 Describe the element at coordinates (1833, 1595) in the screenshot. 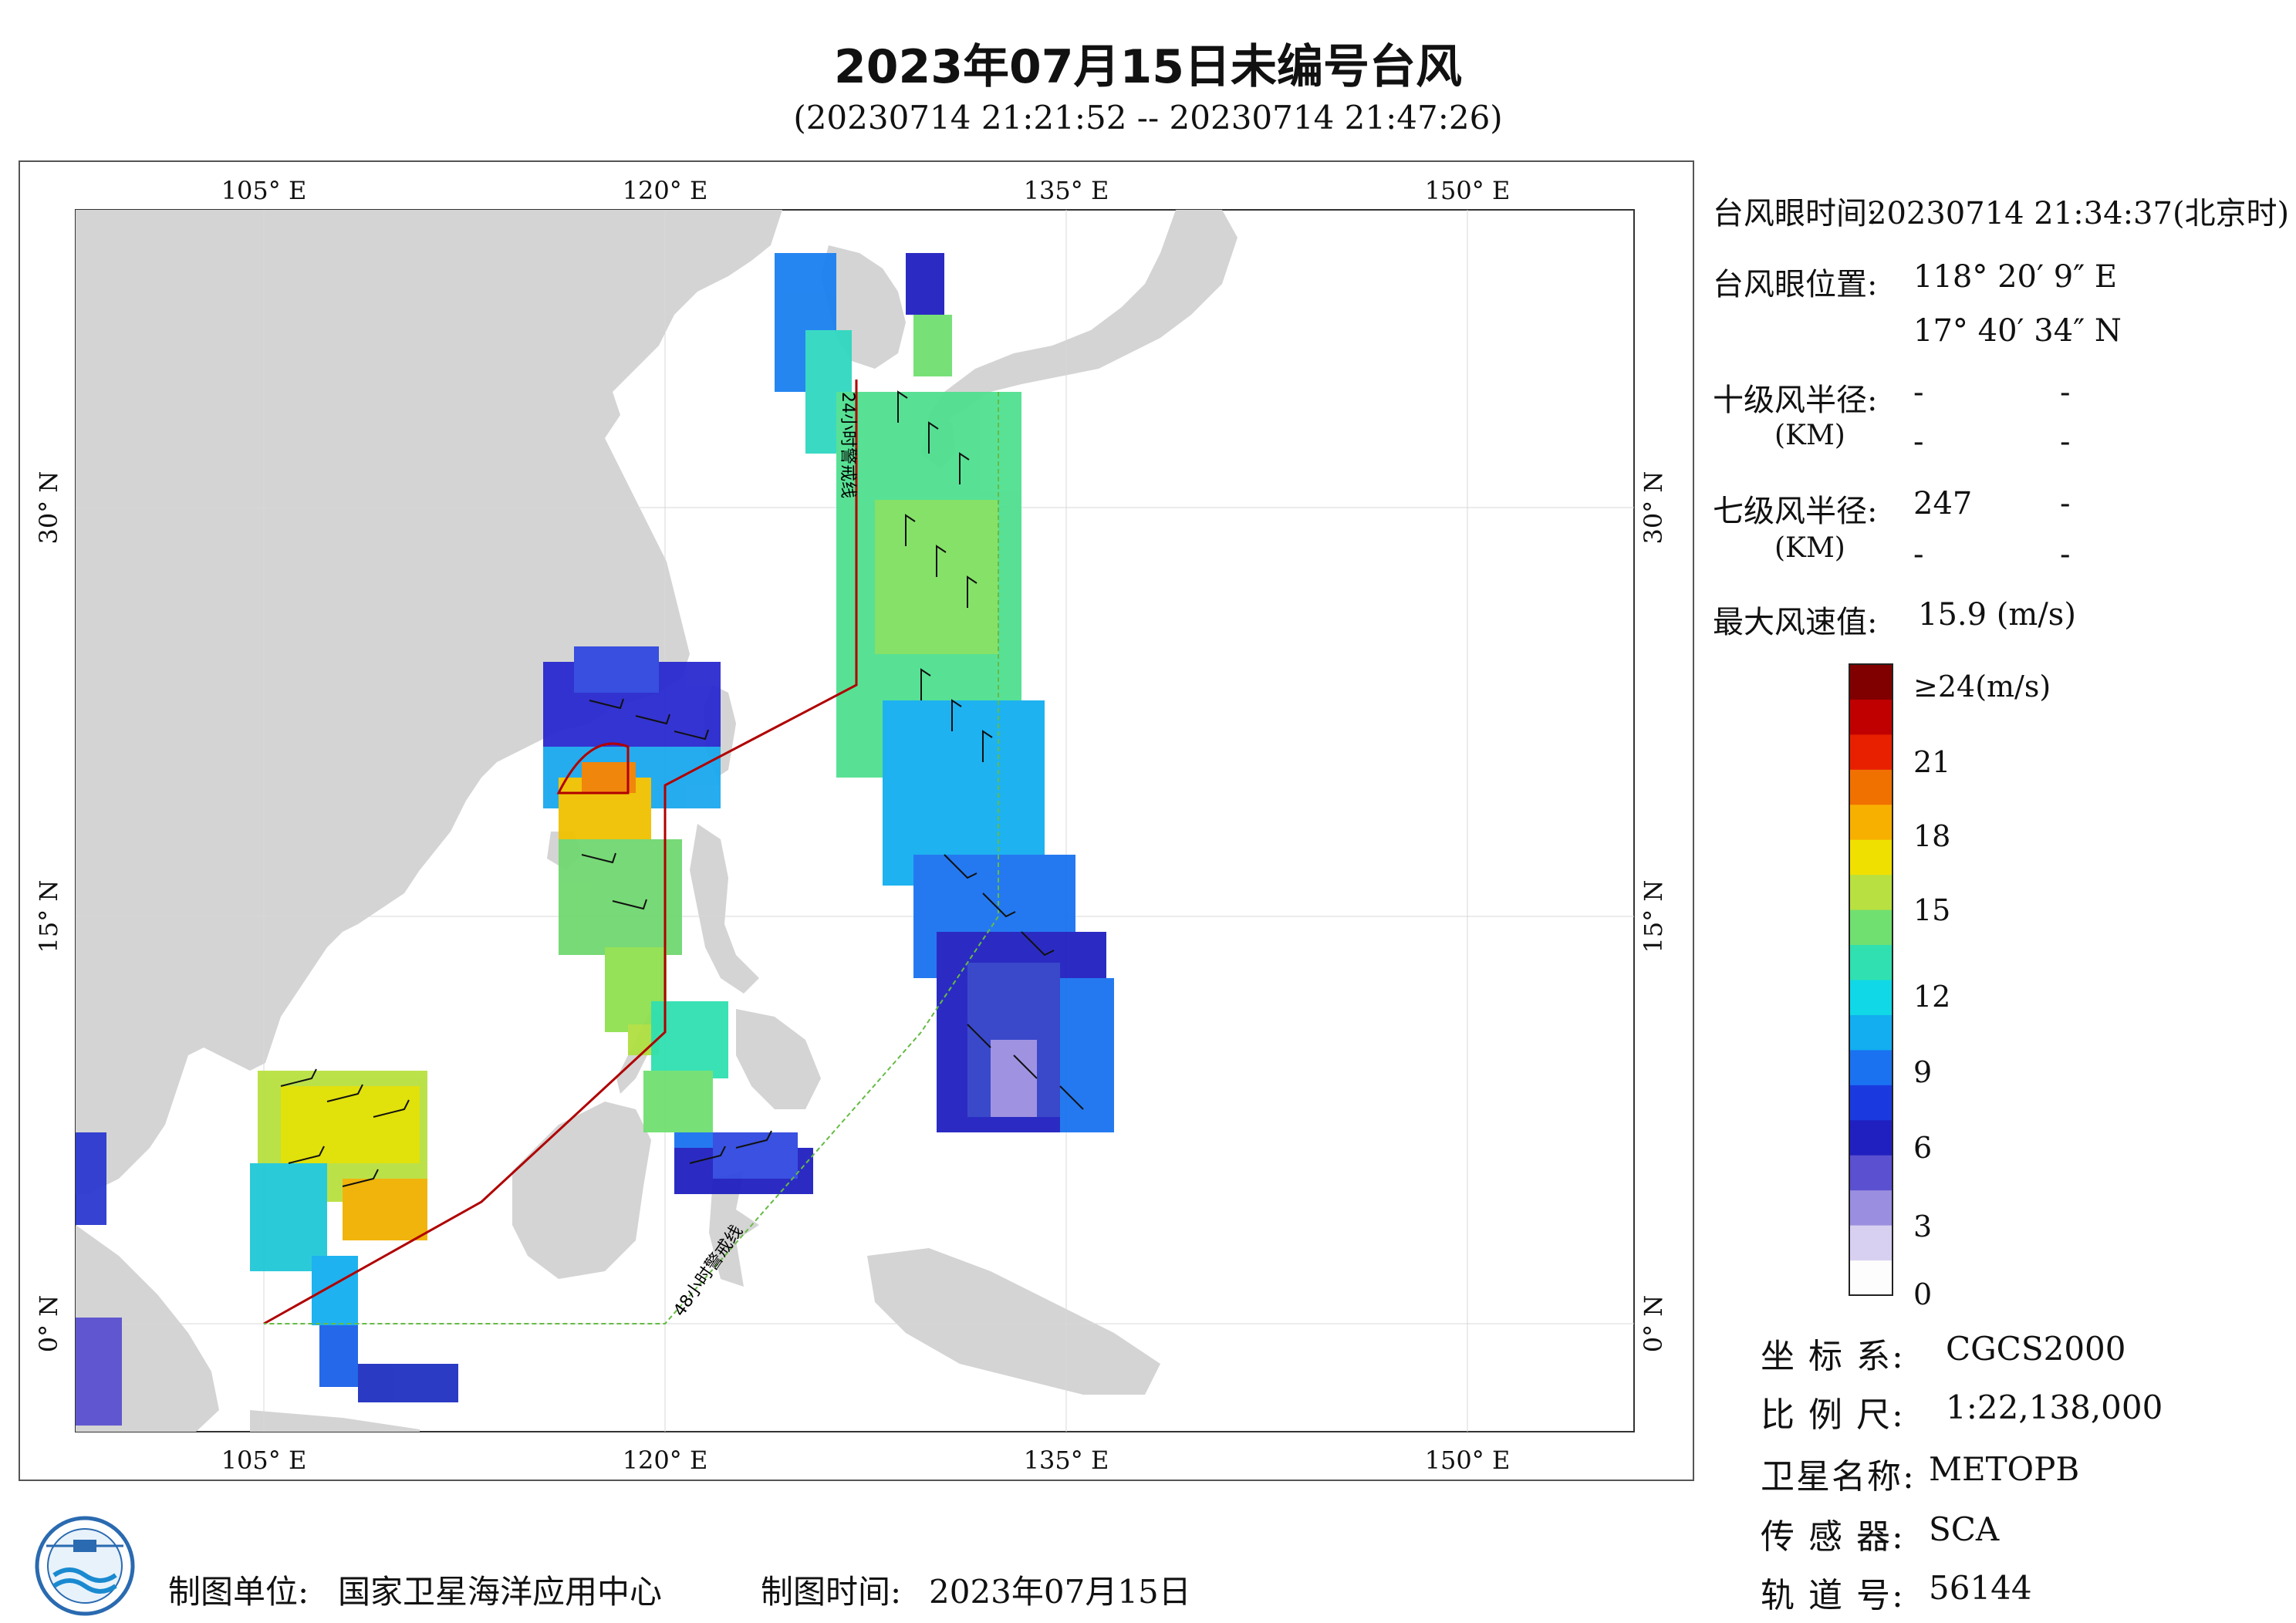

I see `orbit-label: 轨 道 号:` at that location.